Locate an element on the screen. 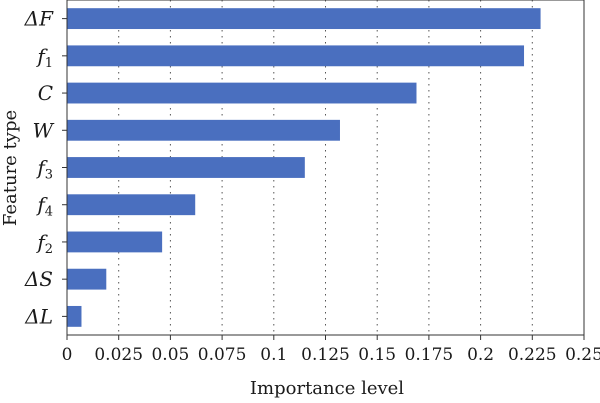  x-tick-label: 0.25 is located at coordinates (582, 355).